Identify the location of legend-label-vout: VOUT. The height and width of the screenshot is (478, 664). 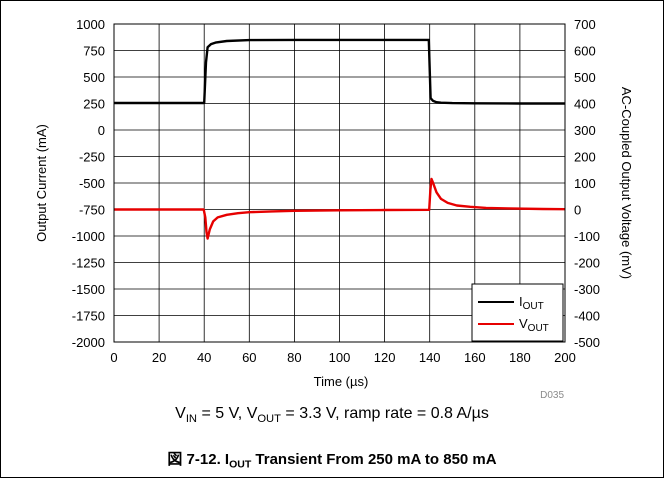
(534, 325).